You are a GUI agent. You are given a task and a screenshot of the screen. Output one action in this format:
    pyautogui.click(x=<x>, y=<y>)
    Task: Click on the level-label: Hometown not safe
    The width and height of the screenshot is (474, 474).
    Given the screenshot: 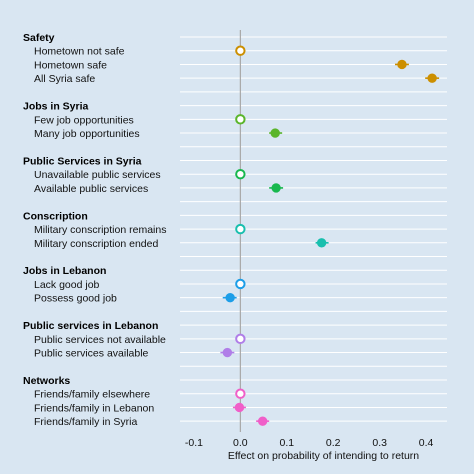 What is the action you would take?
    pyautogui.click(x=79, y=52)
    